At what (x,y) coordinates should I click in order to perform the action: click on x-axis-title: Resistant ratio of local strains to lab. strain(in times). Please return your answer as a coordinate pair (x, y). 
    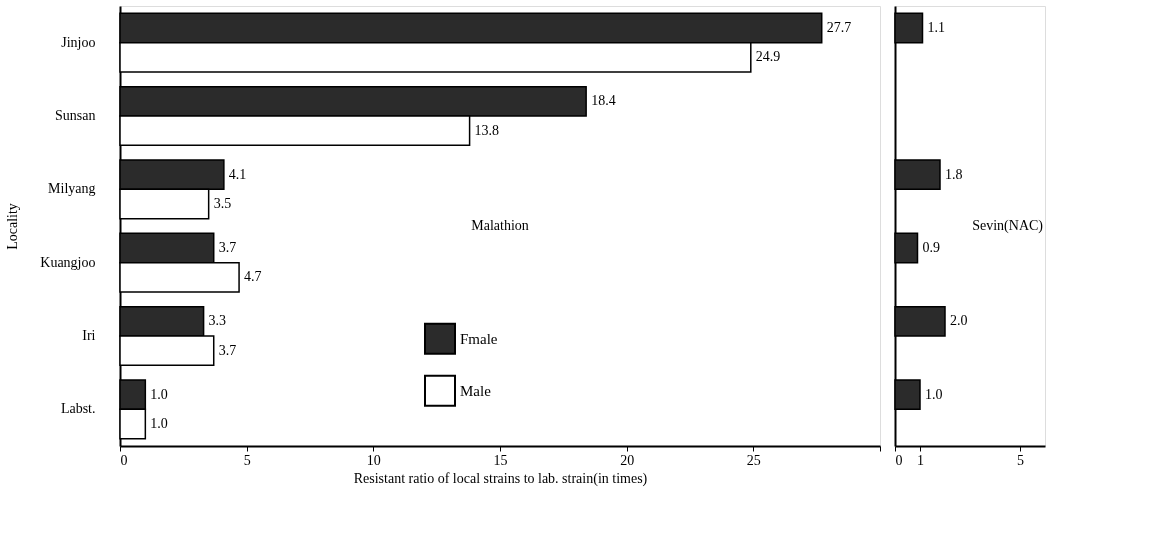
    Looking at the image, I should click on (500, 478).